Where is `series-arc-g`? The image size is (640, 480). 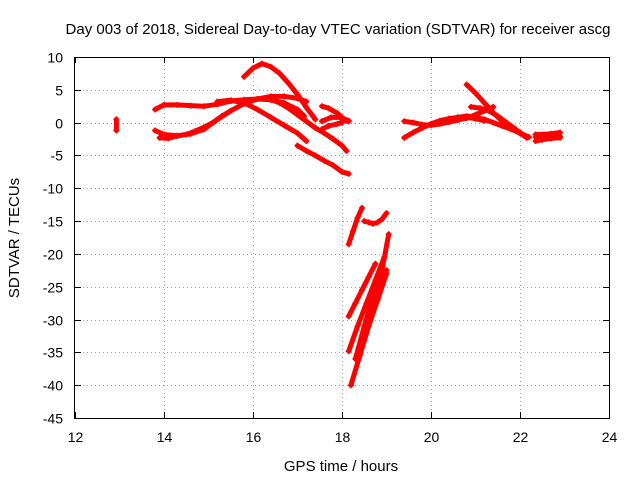 series-arc-g is located at coordinates (323, 159).